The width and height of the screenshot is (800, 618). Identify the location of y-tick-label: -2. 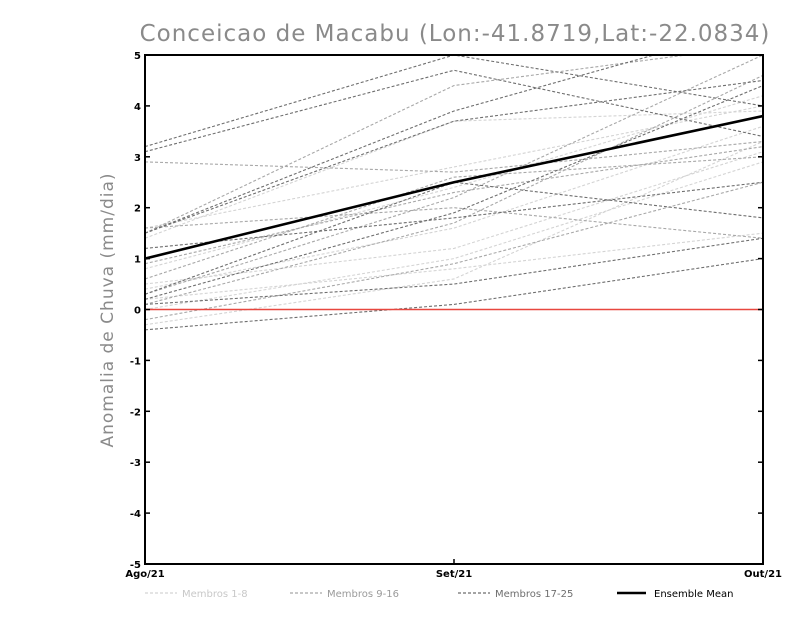
(135, 412).